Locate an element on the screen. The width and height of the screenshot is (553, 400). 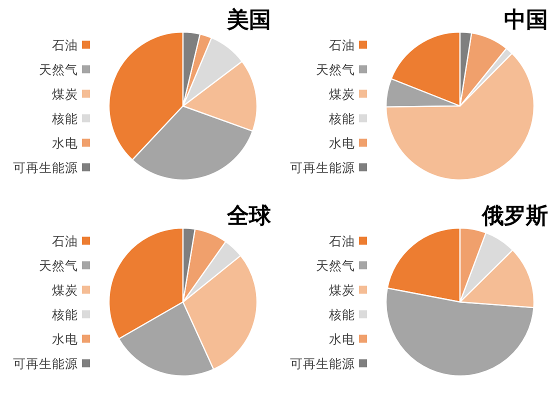
title: 俄罗斯 is located at coordinates (515, 216).